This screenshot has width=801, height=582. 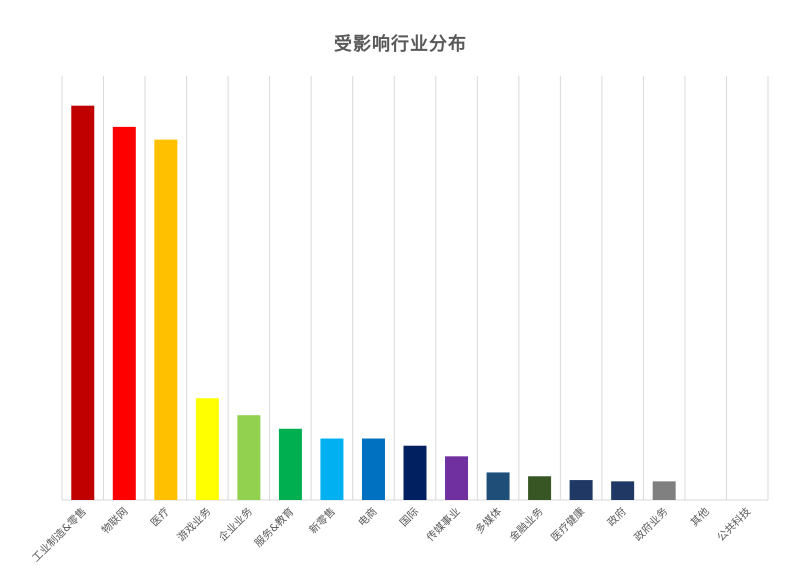 I want to click on chart-title: 受影响行业分布, so click(x=400, y=44).